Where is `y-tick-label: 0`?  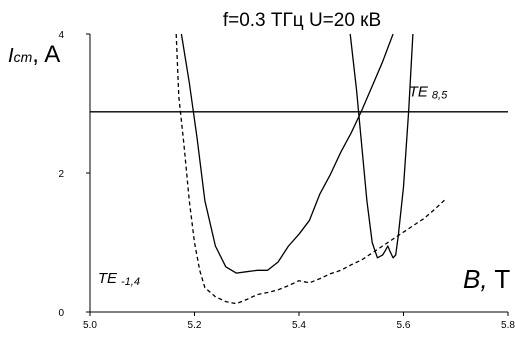
y-tick-label: 0 is located at coordinates (61, 313).